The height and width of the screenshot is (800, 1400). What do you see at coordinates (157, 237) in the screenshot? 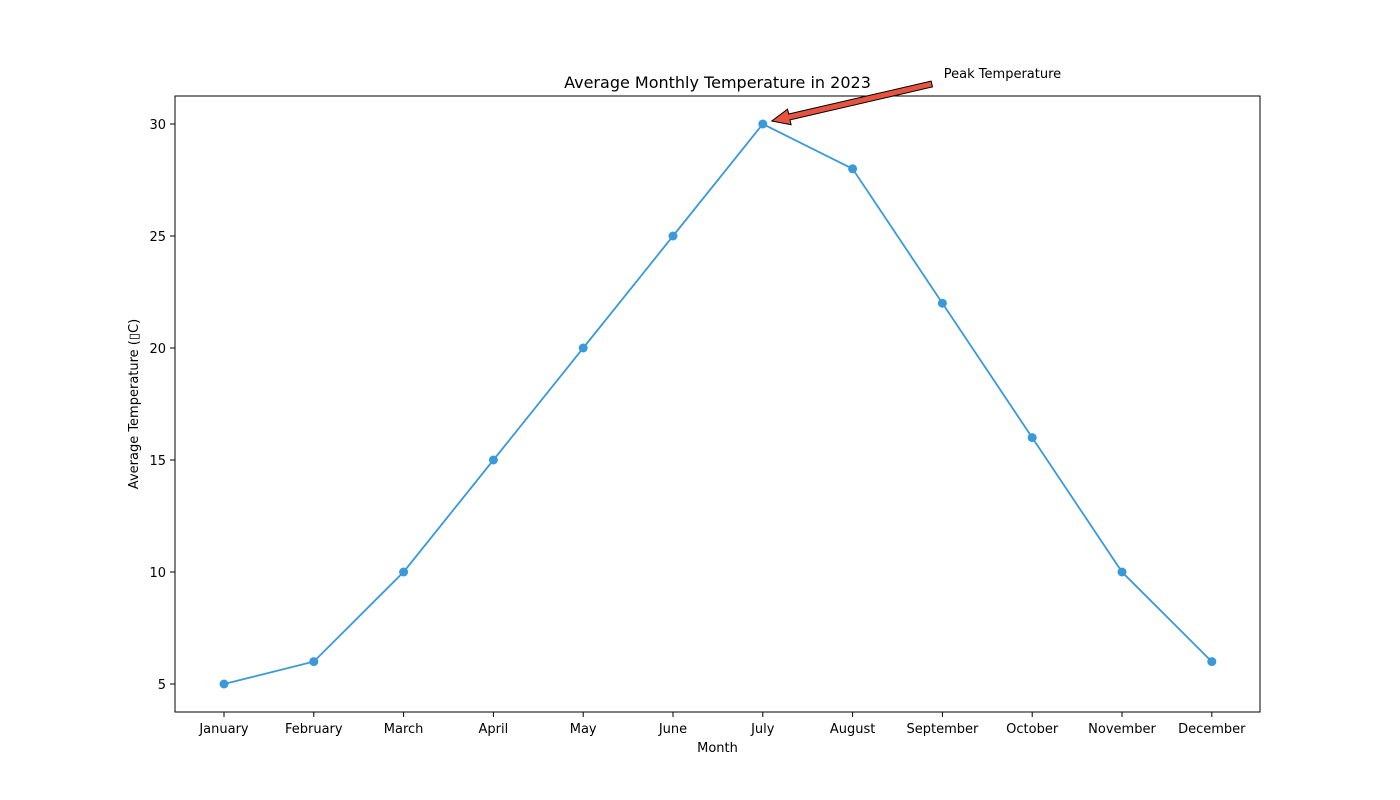
I see `y-tick-label: 25` at bounding box center [157, 237].